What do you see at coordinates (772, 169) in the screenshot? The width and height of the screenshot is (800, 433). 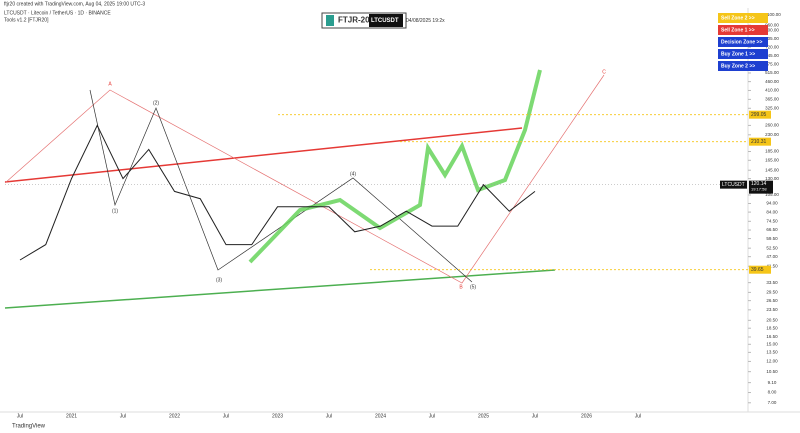 I see `y-tick-label: 145.00` at bounding box center [772, 169].